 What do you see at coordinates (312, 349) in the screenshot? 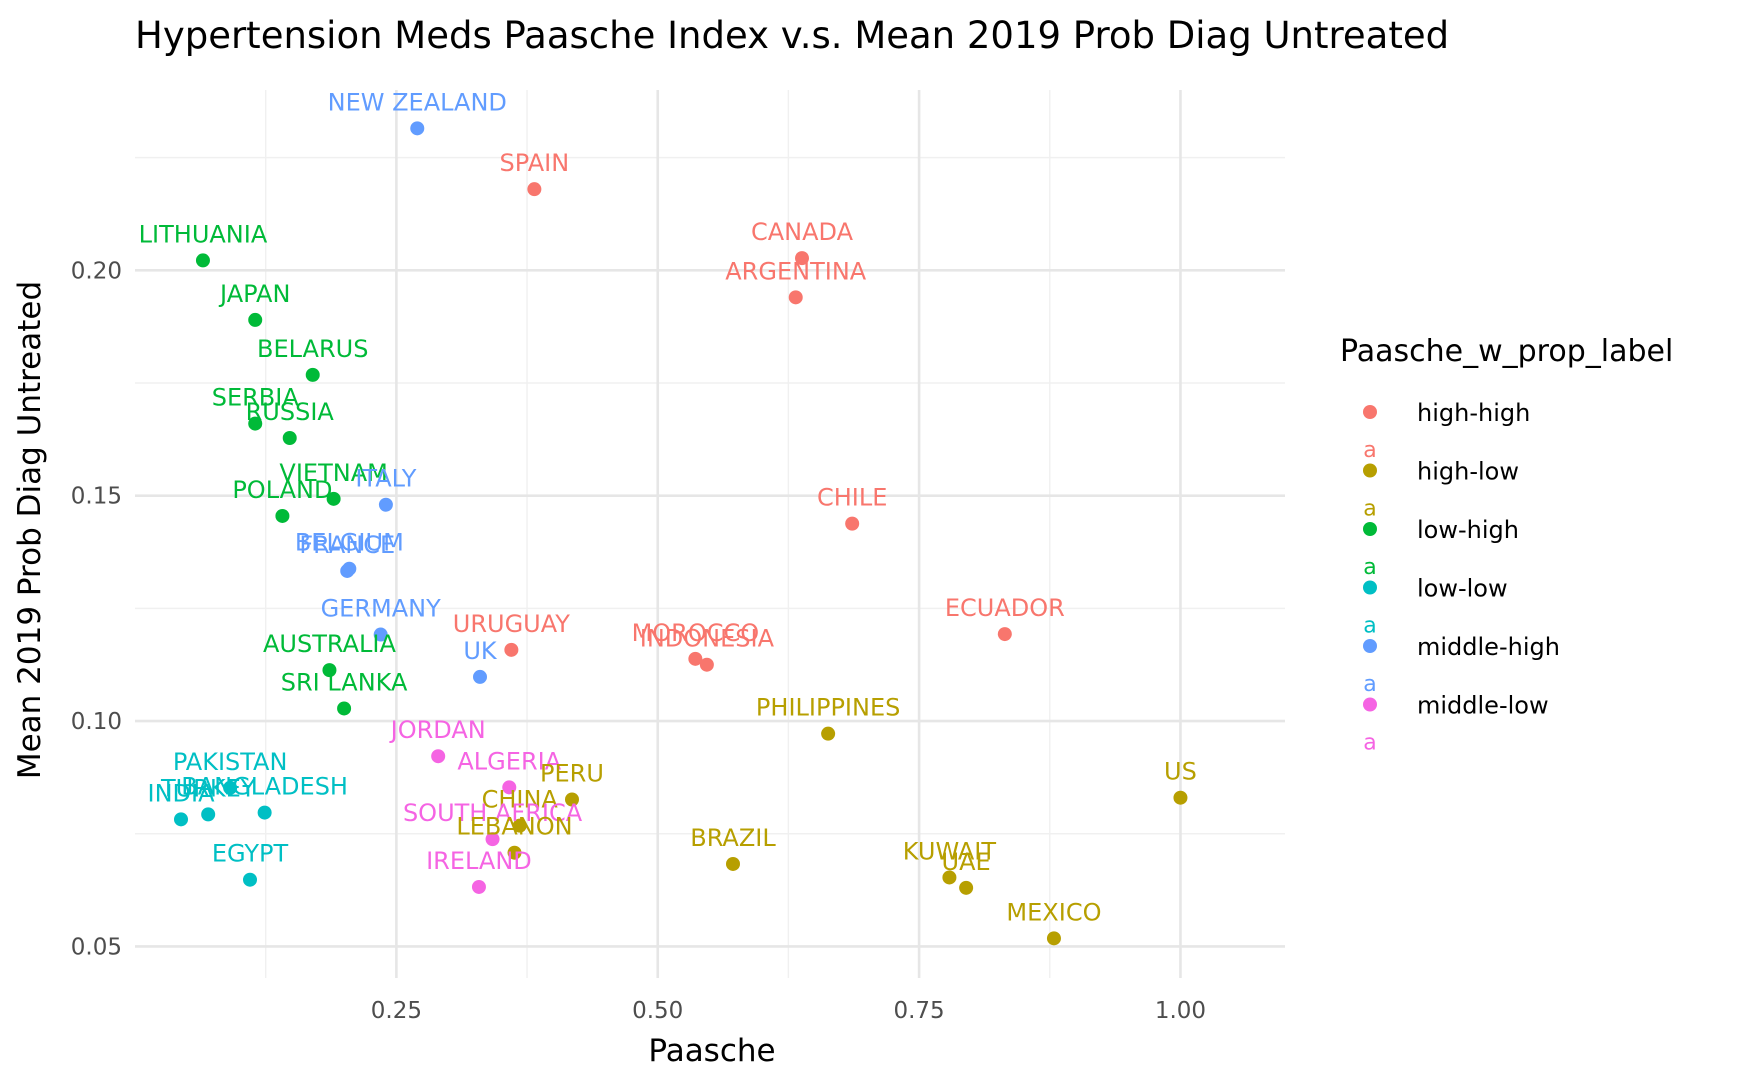
I see `point-label: BELARUS` at bounding box center [312, 349].